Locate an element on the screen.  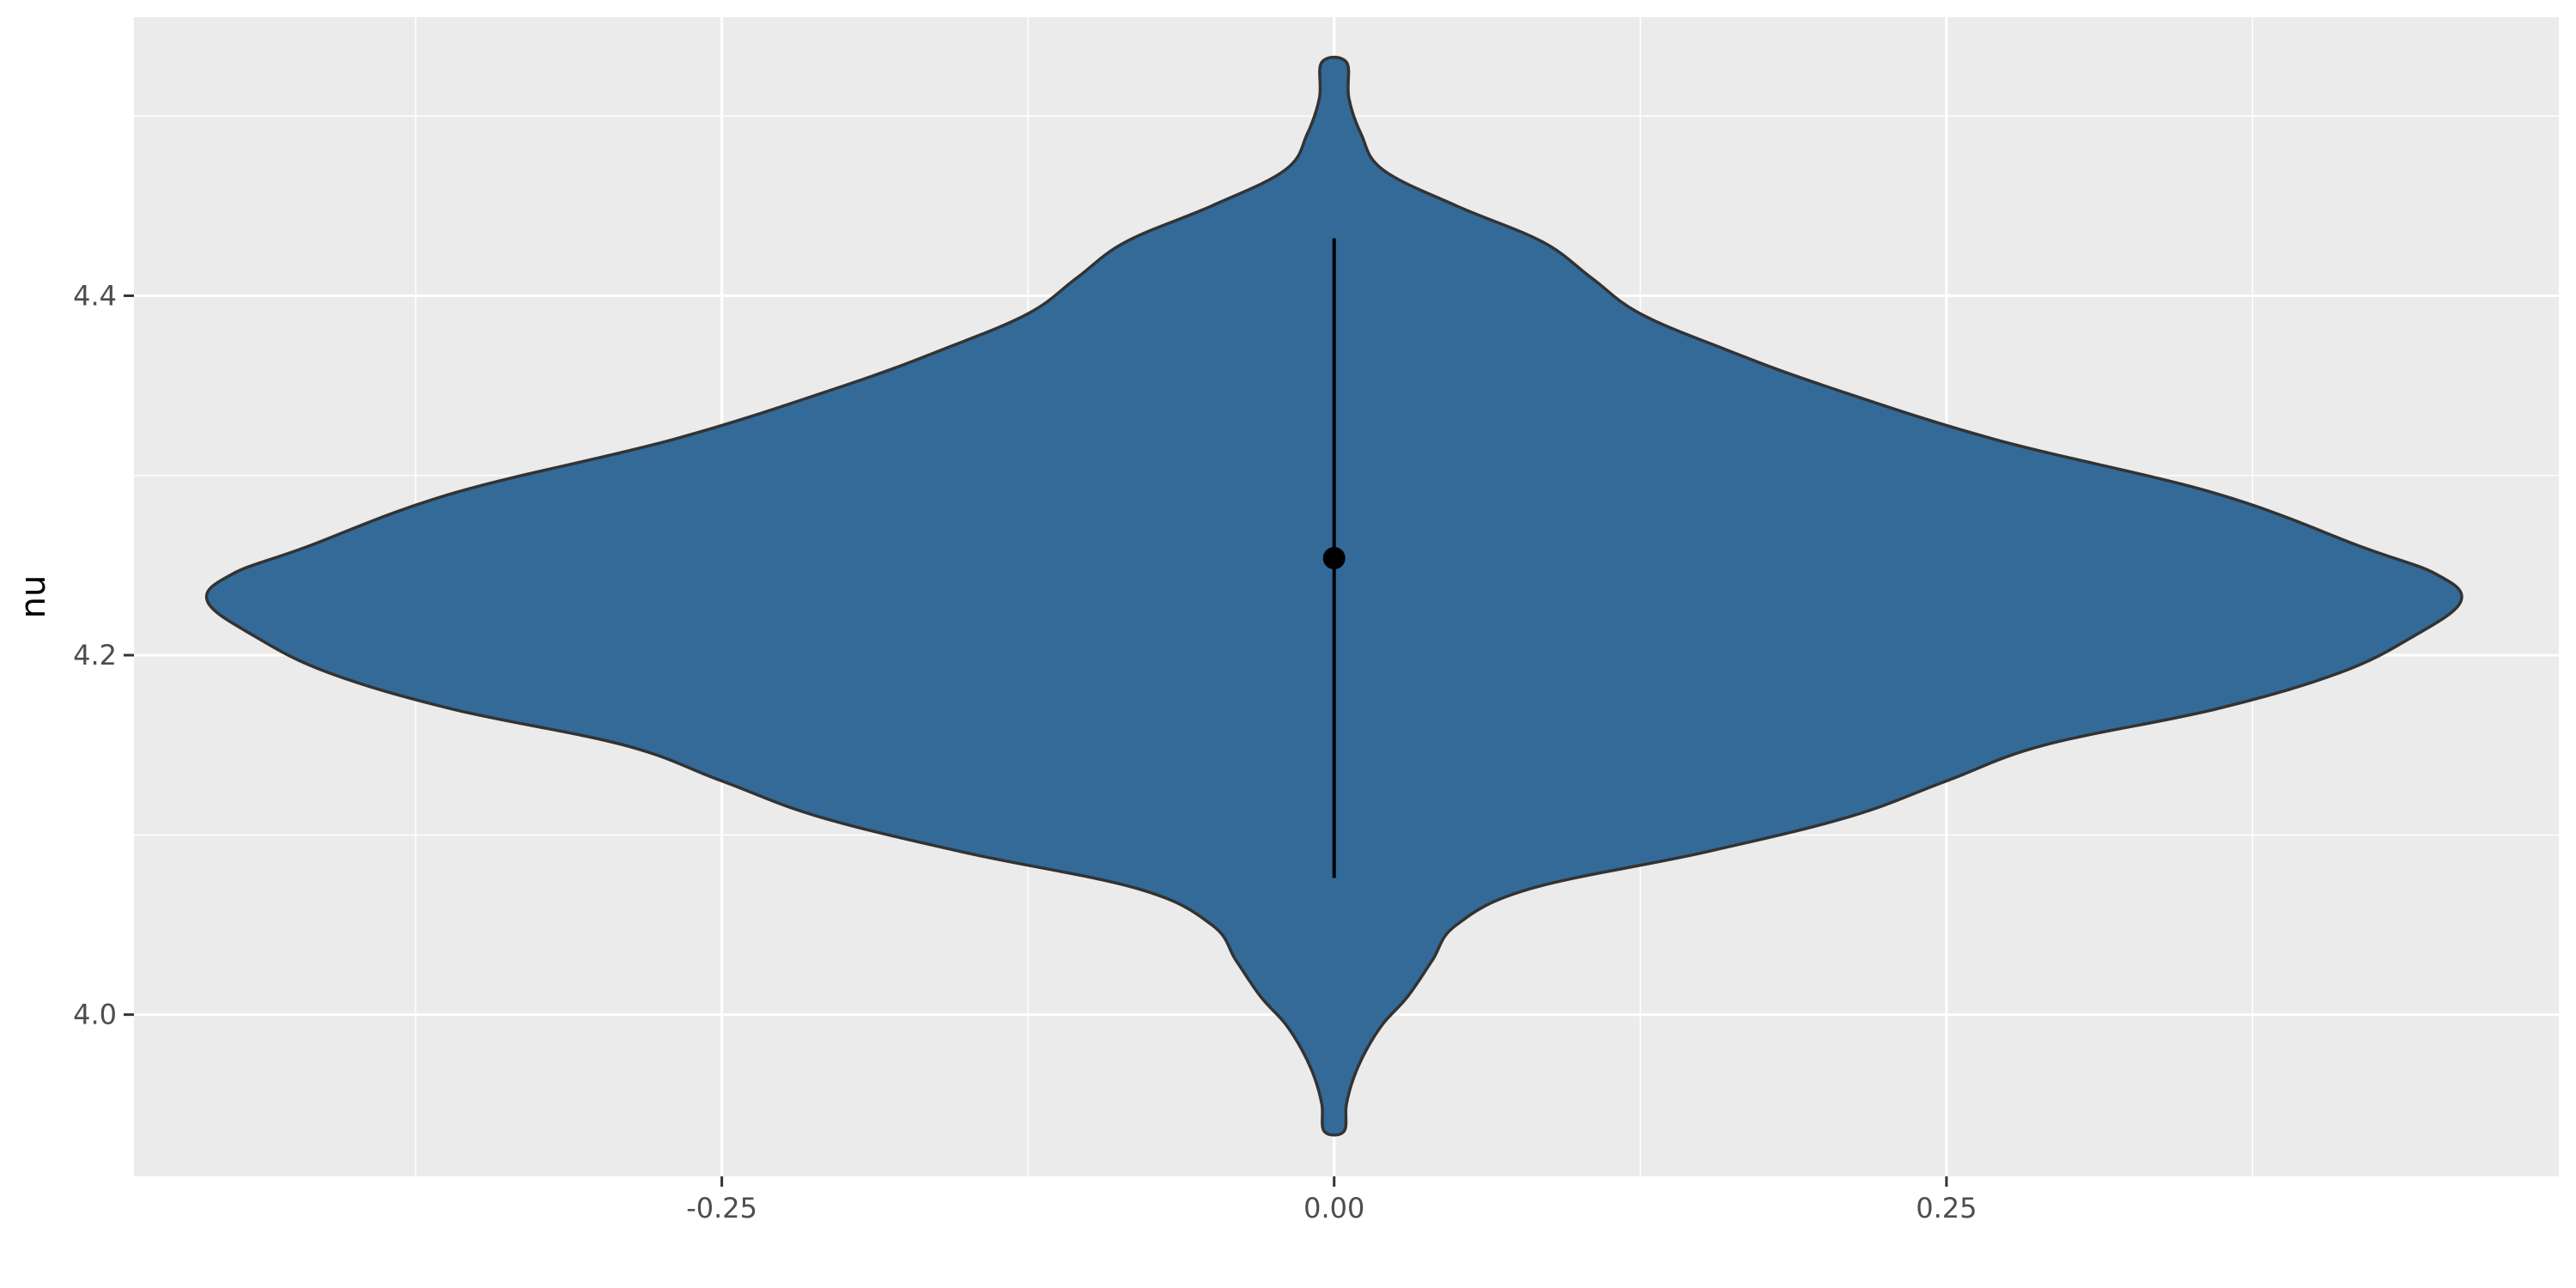
y-tick-label: 4.4 is located at coordinates (95, 295).